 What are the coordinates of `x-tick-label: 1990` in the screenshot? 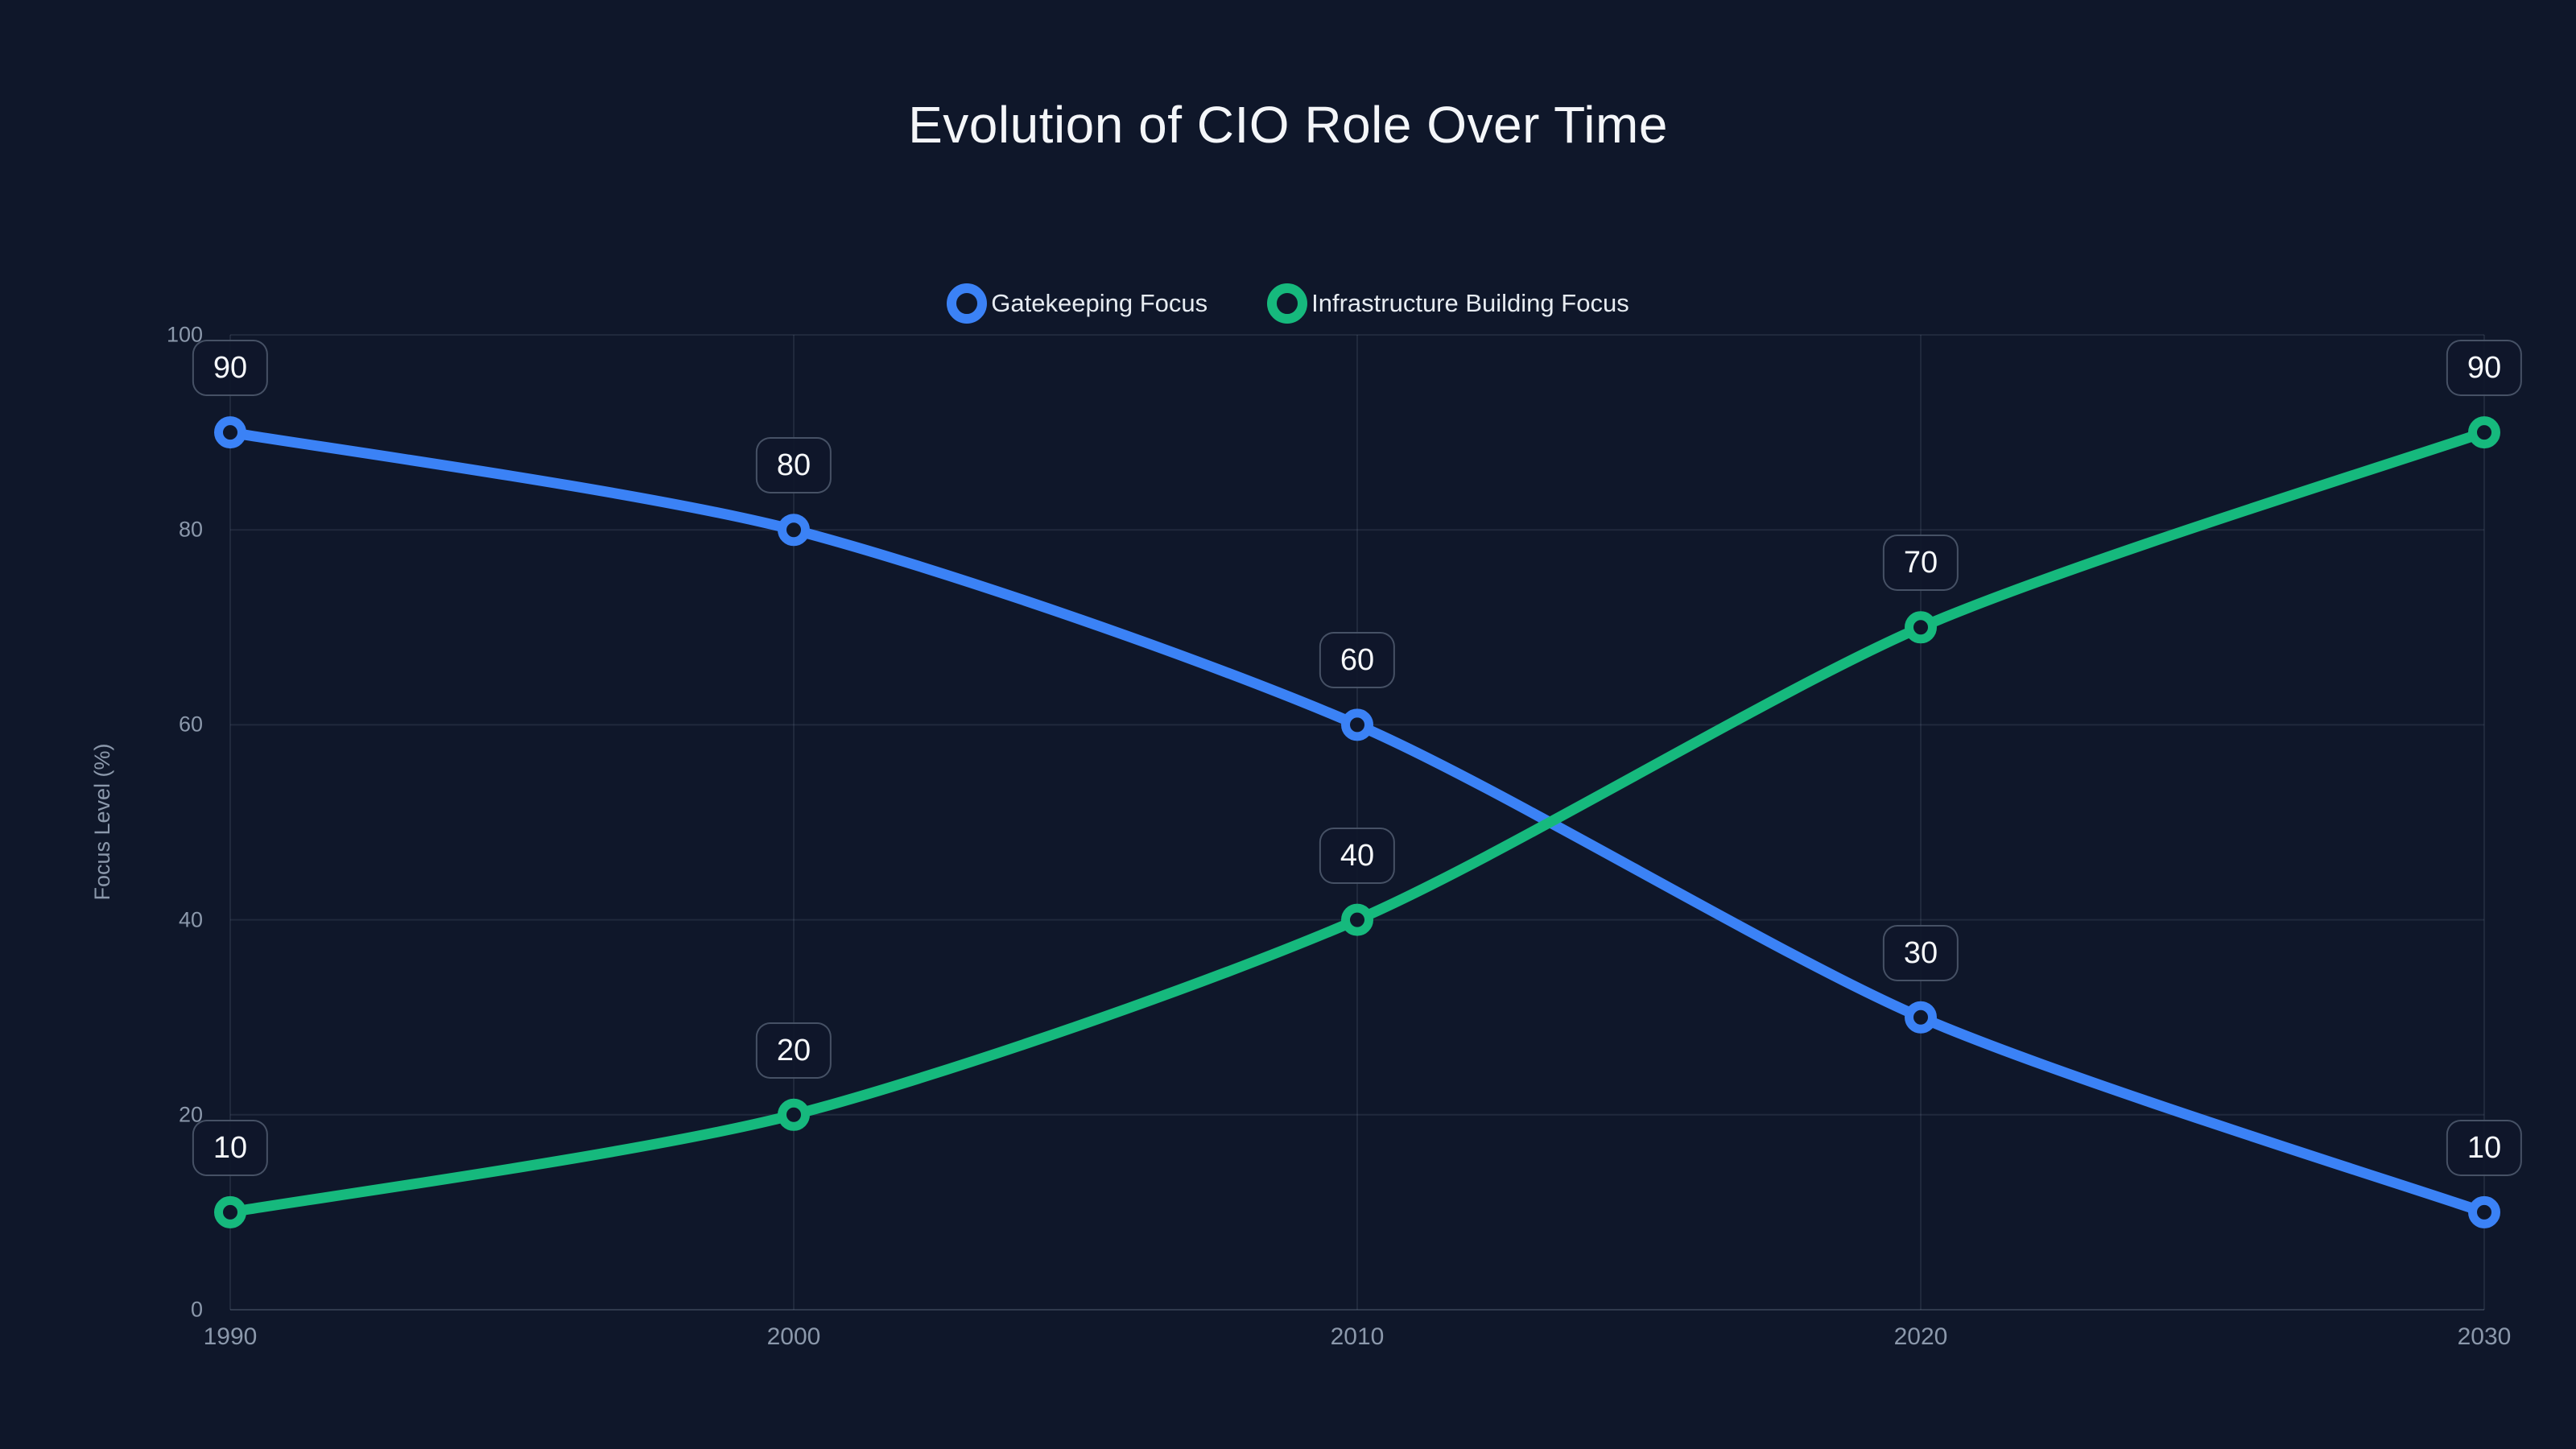 It's located at (231, 1336).